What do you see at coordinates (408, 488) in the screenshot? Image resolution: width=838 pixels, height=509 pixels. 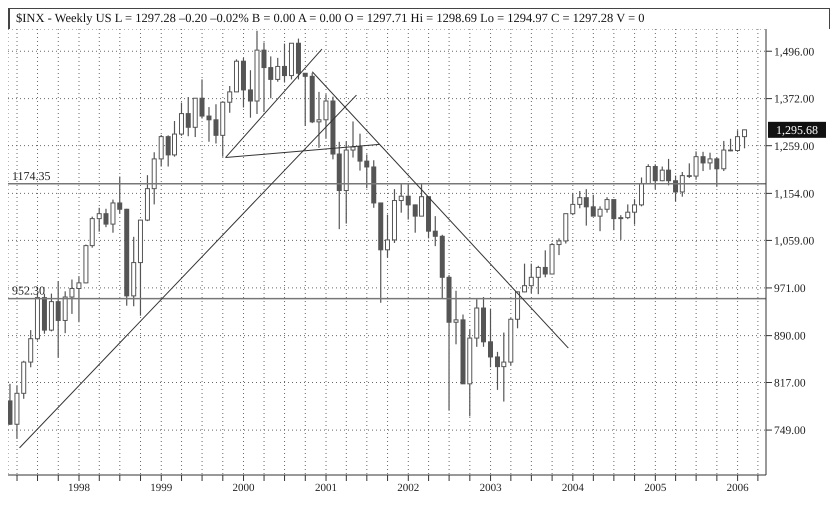 I see `x-tick-label: 2002` at bounding box center [408, 488].